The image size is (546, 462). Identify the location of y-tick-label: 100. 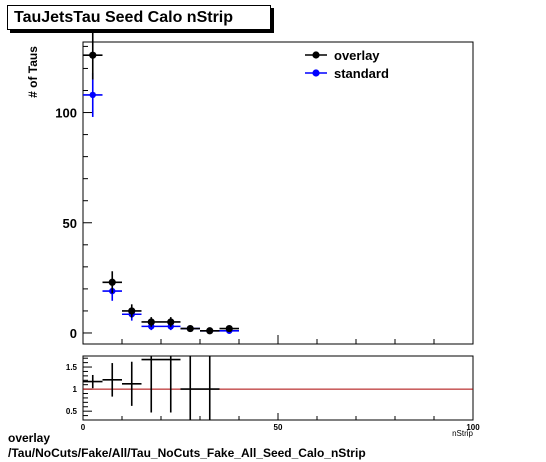
(66, 113).